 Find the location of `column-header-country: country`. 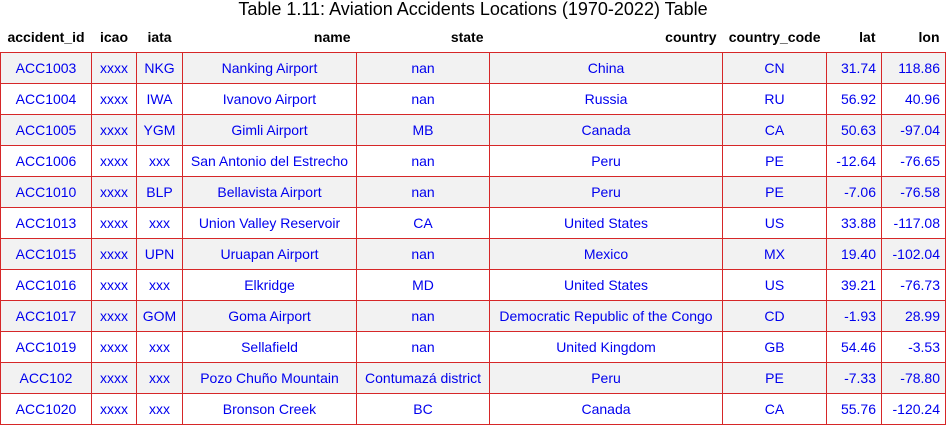

column-header-country: country is located at coordinates (606, 37).